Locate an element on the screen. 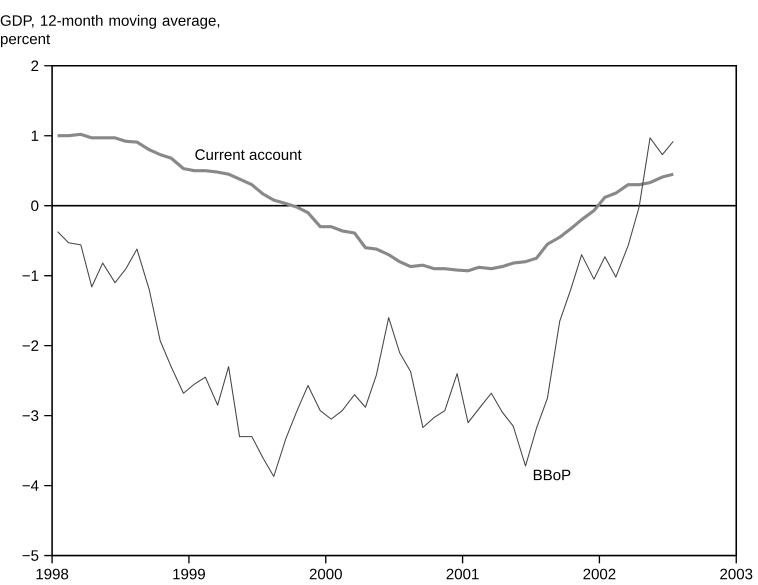 The width and height of the screenshot is (758, 585). y-tick-label: −3 is located at coordinates (30, 415).